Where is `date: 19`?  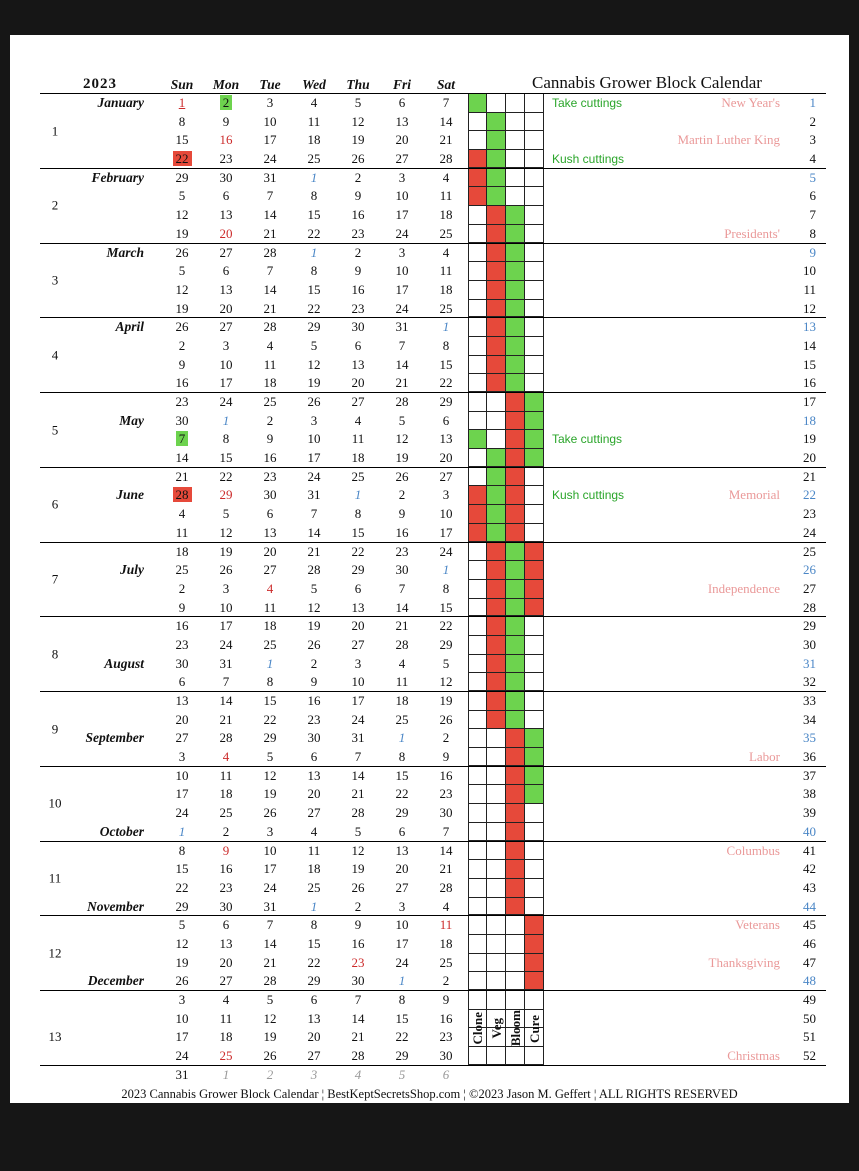 date: 19 is located at coordinates (358, 140).